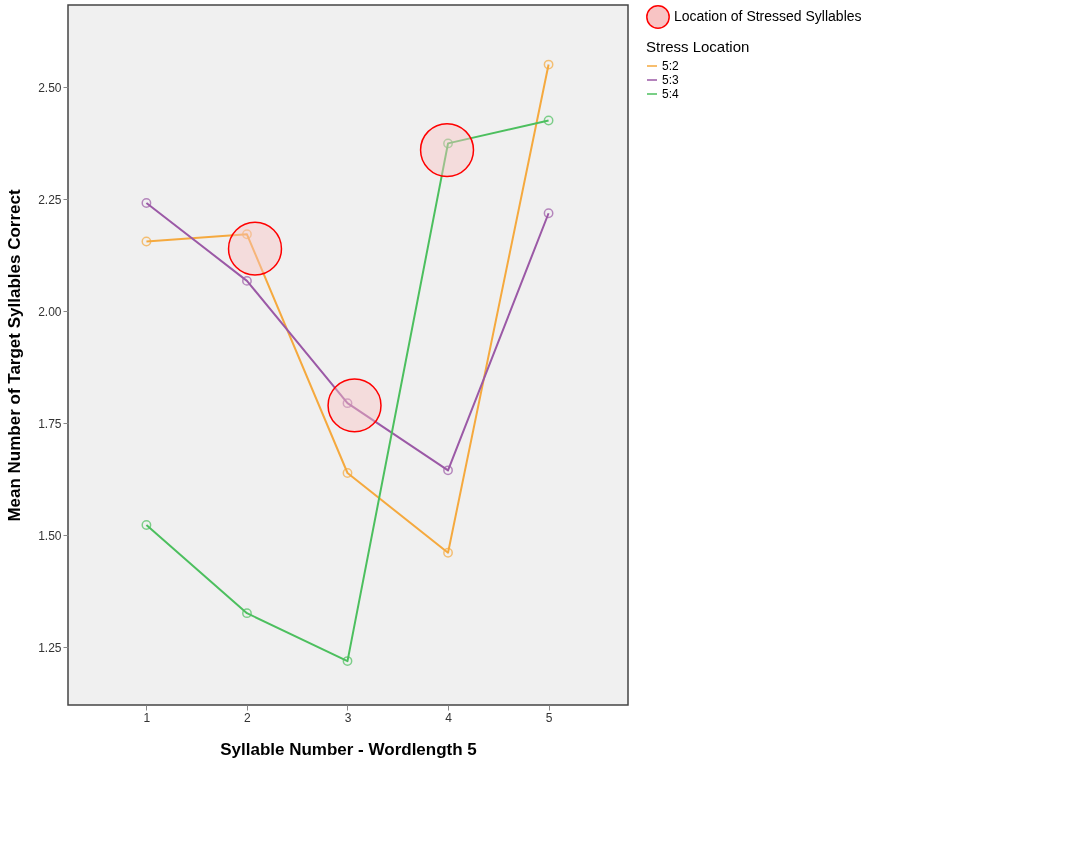  I want to click on y-tick-label: 2.50, so click(50, 87).